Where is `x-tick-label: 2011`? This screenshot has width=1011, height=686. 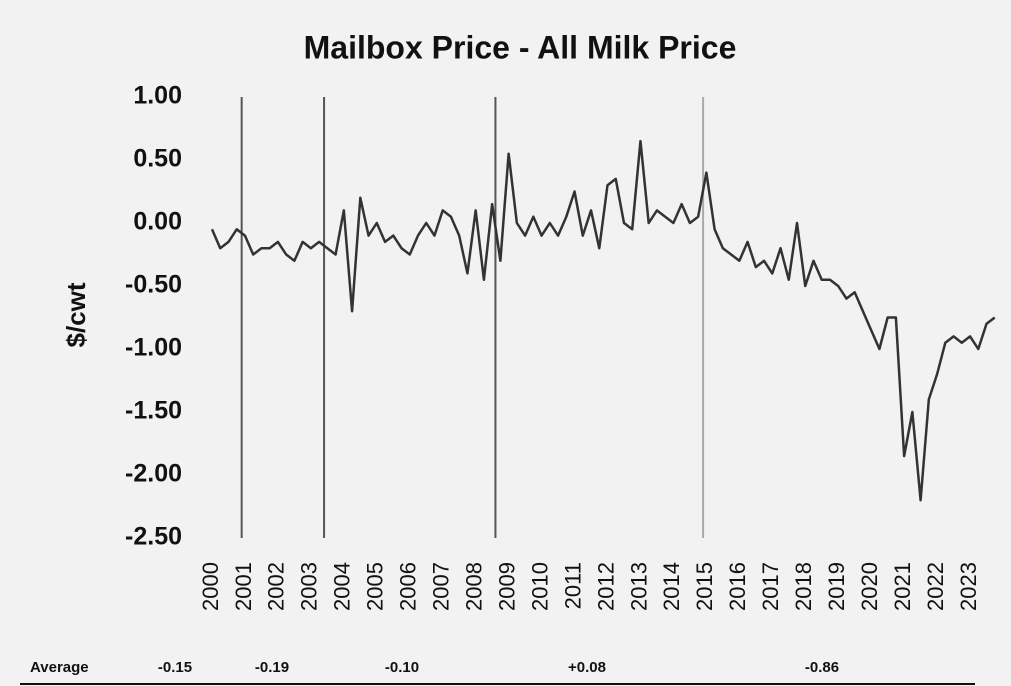
x-tick-label: 2011 is located at coordinates (572, 585).